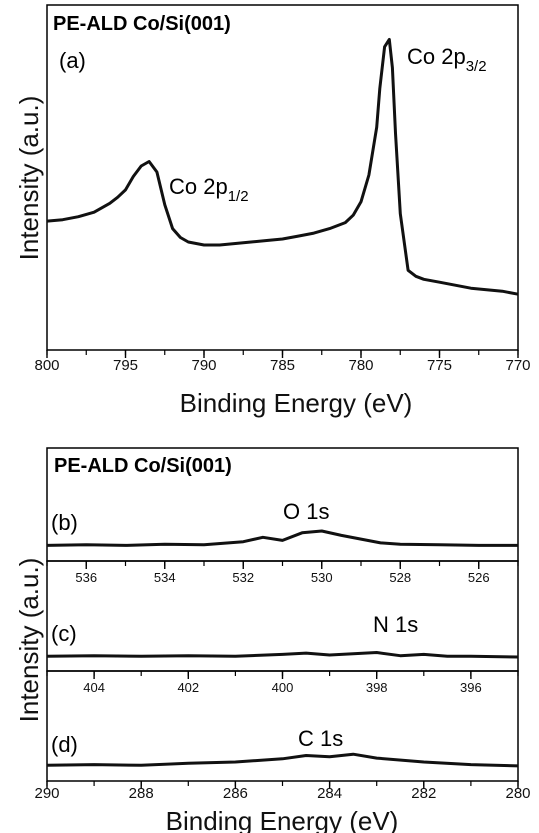  Describe the element at coordinates (86, 577) in the screenshot. I see `panel-b-tick-label: 536` at that location.